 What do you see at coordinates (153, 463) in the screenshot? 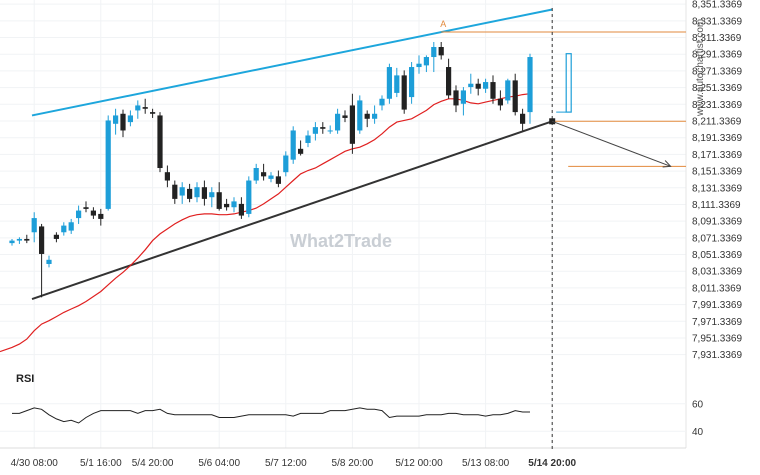
I see `x-tick-label: 5/4 20:00` at bounding box center [153, 463].